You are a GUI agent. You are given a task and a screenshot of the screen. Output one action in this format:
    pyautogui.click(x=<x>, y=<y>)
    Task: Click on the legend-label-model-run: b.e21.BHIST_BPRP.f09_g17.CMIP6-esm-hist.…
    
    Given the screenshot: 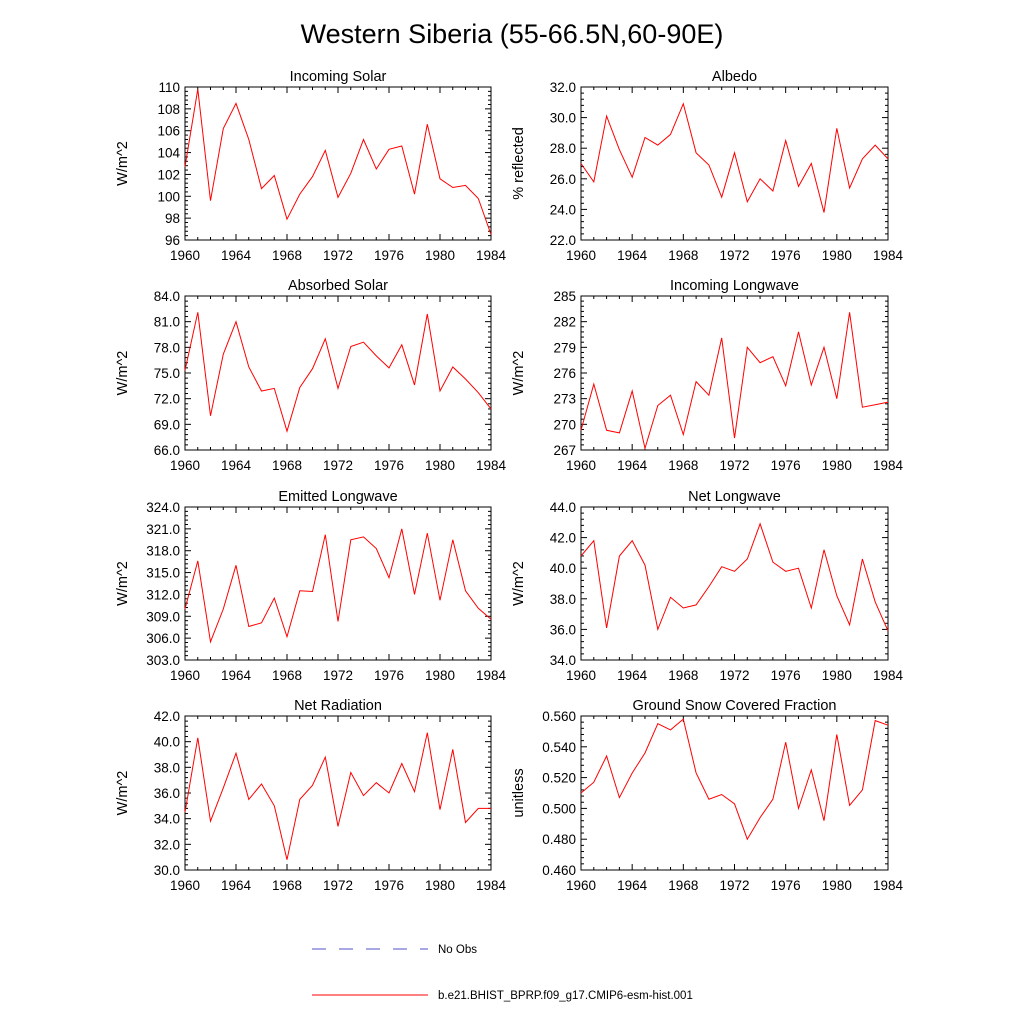 What is the action you would take?
    pyautogui.click(x=565, y=996)
    